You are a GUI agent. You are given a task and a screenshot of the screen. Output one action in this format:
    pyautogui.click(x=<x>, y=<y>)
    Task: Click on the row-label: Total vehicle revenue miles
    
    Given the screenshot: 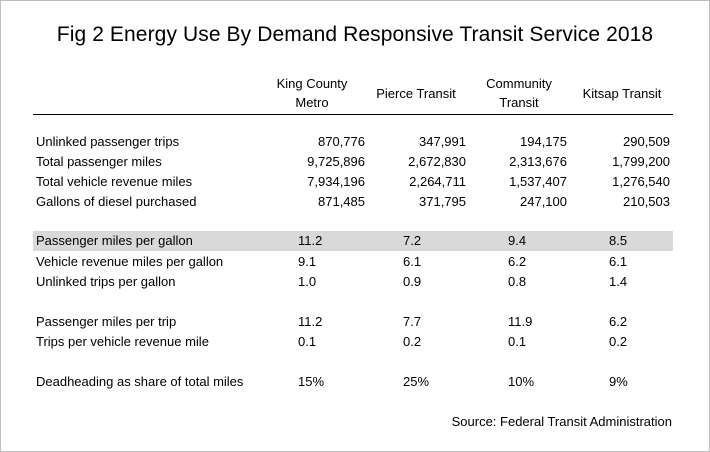 What is the action you would take?
    pyautogui.click(x=114, y=181)
    